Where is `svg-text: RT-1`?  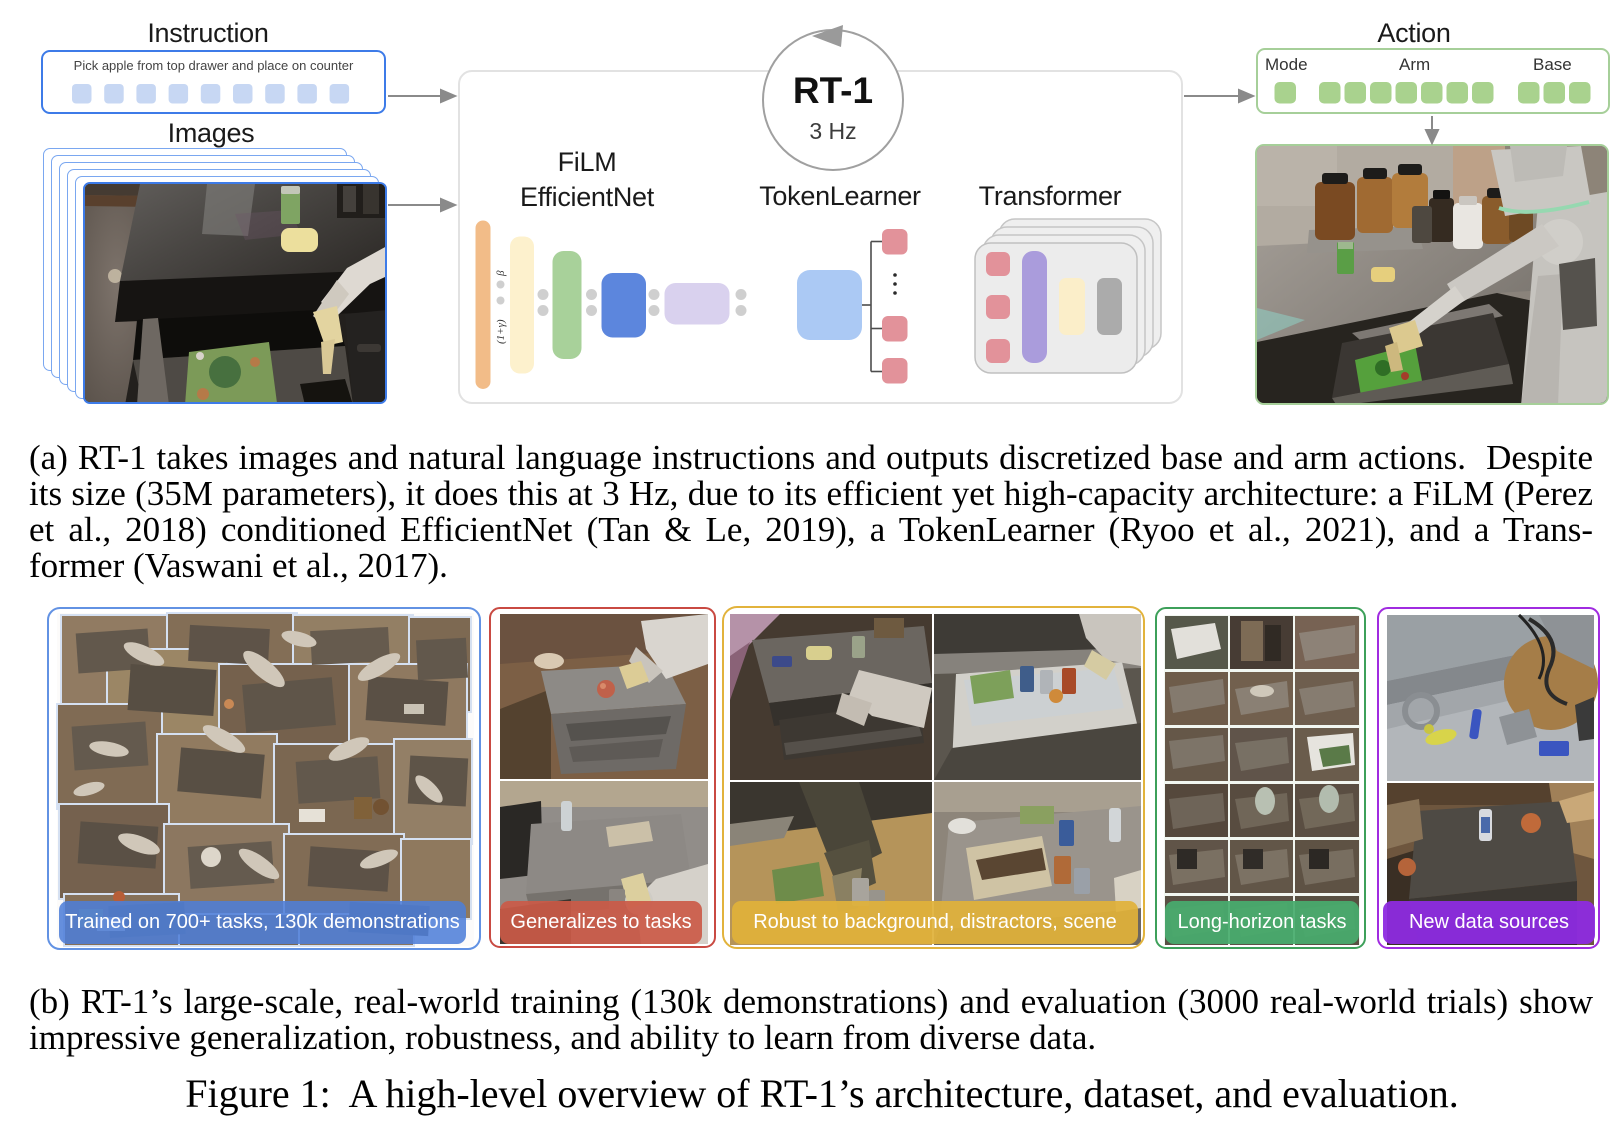 svg-text: RT-1 is located at coordinates (833, 90).